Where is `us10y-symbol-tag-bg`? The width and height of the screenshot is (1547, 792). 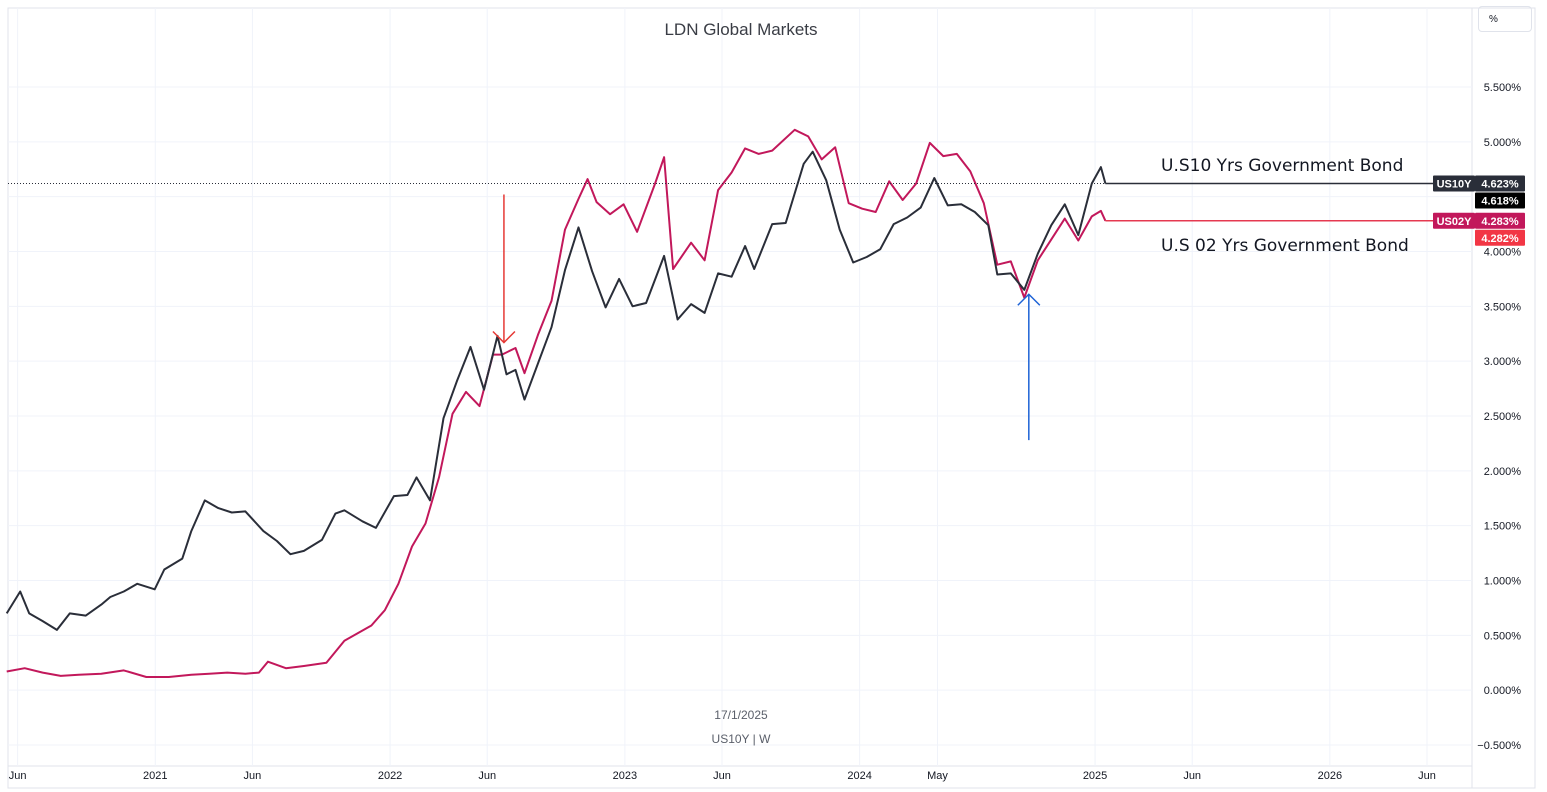
us10y-symbol-tag-bg is located at coordinates (1454, 183).